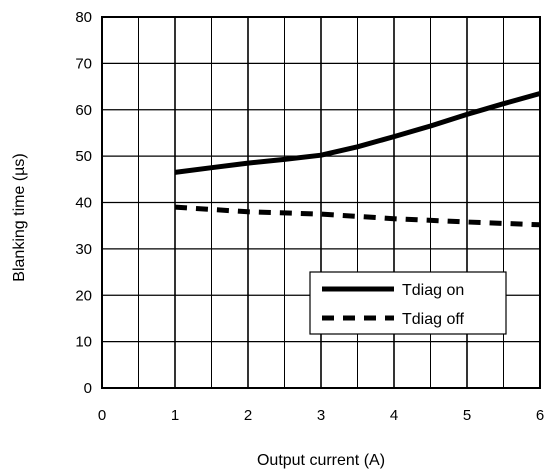 This screenshot has width=555, height=471. I want to click on x-tick-label: 2, so click(248, 415).